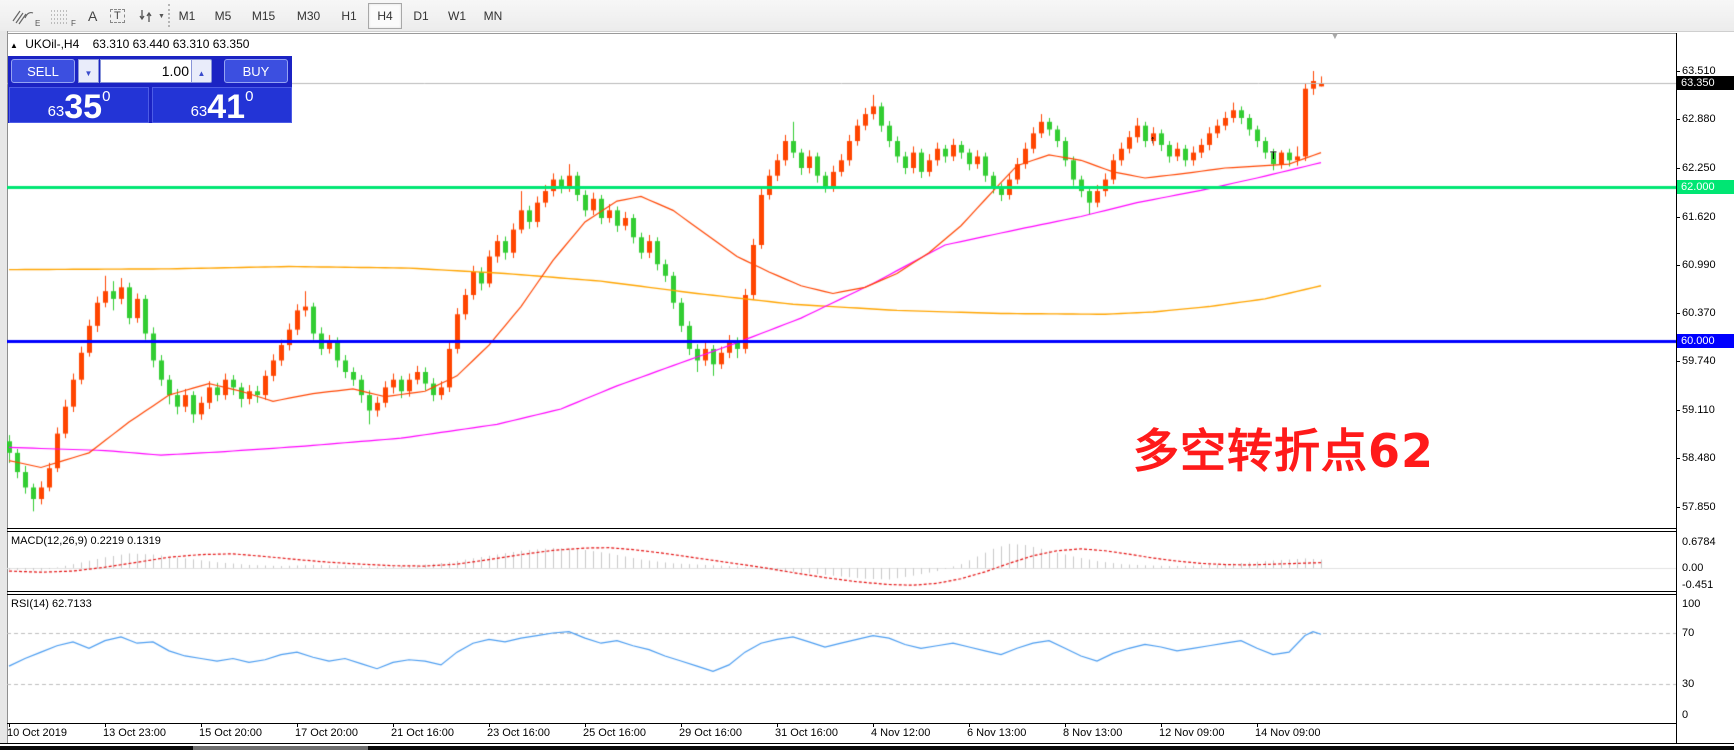  I want to click on time-axis-label: 14 Nov 09:00, so click(1288, 733).